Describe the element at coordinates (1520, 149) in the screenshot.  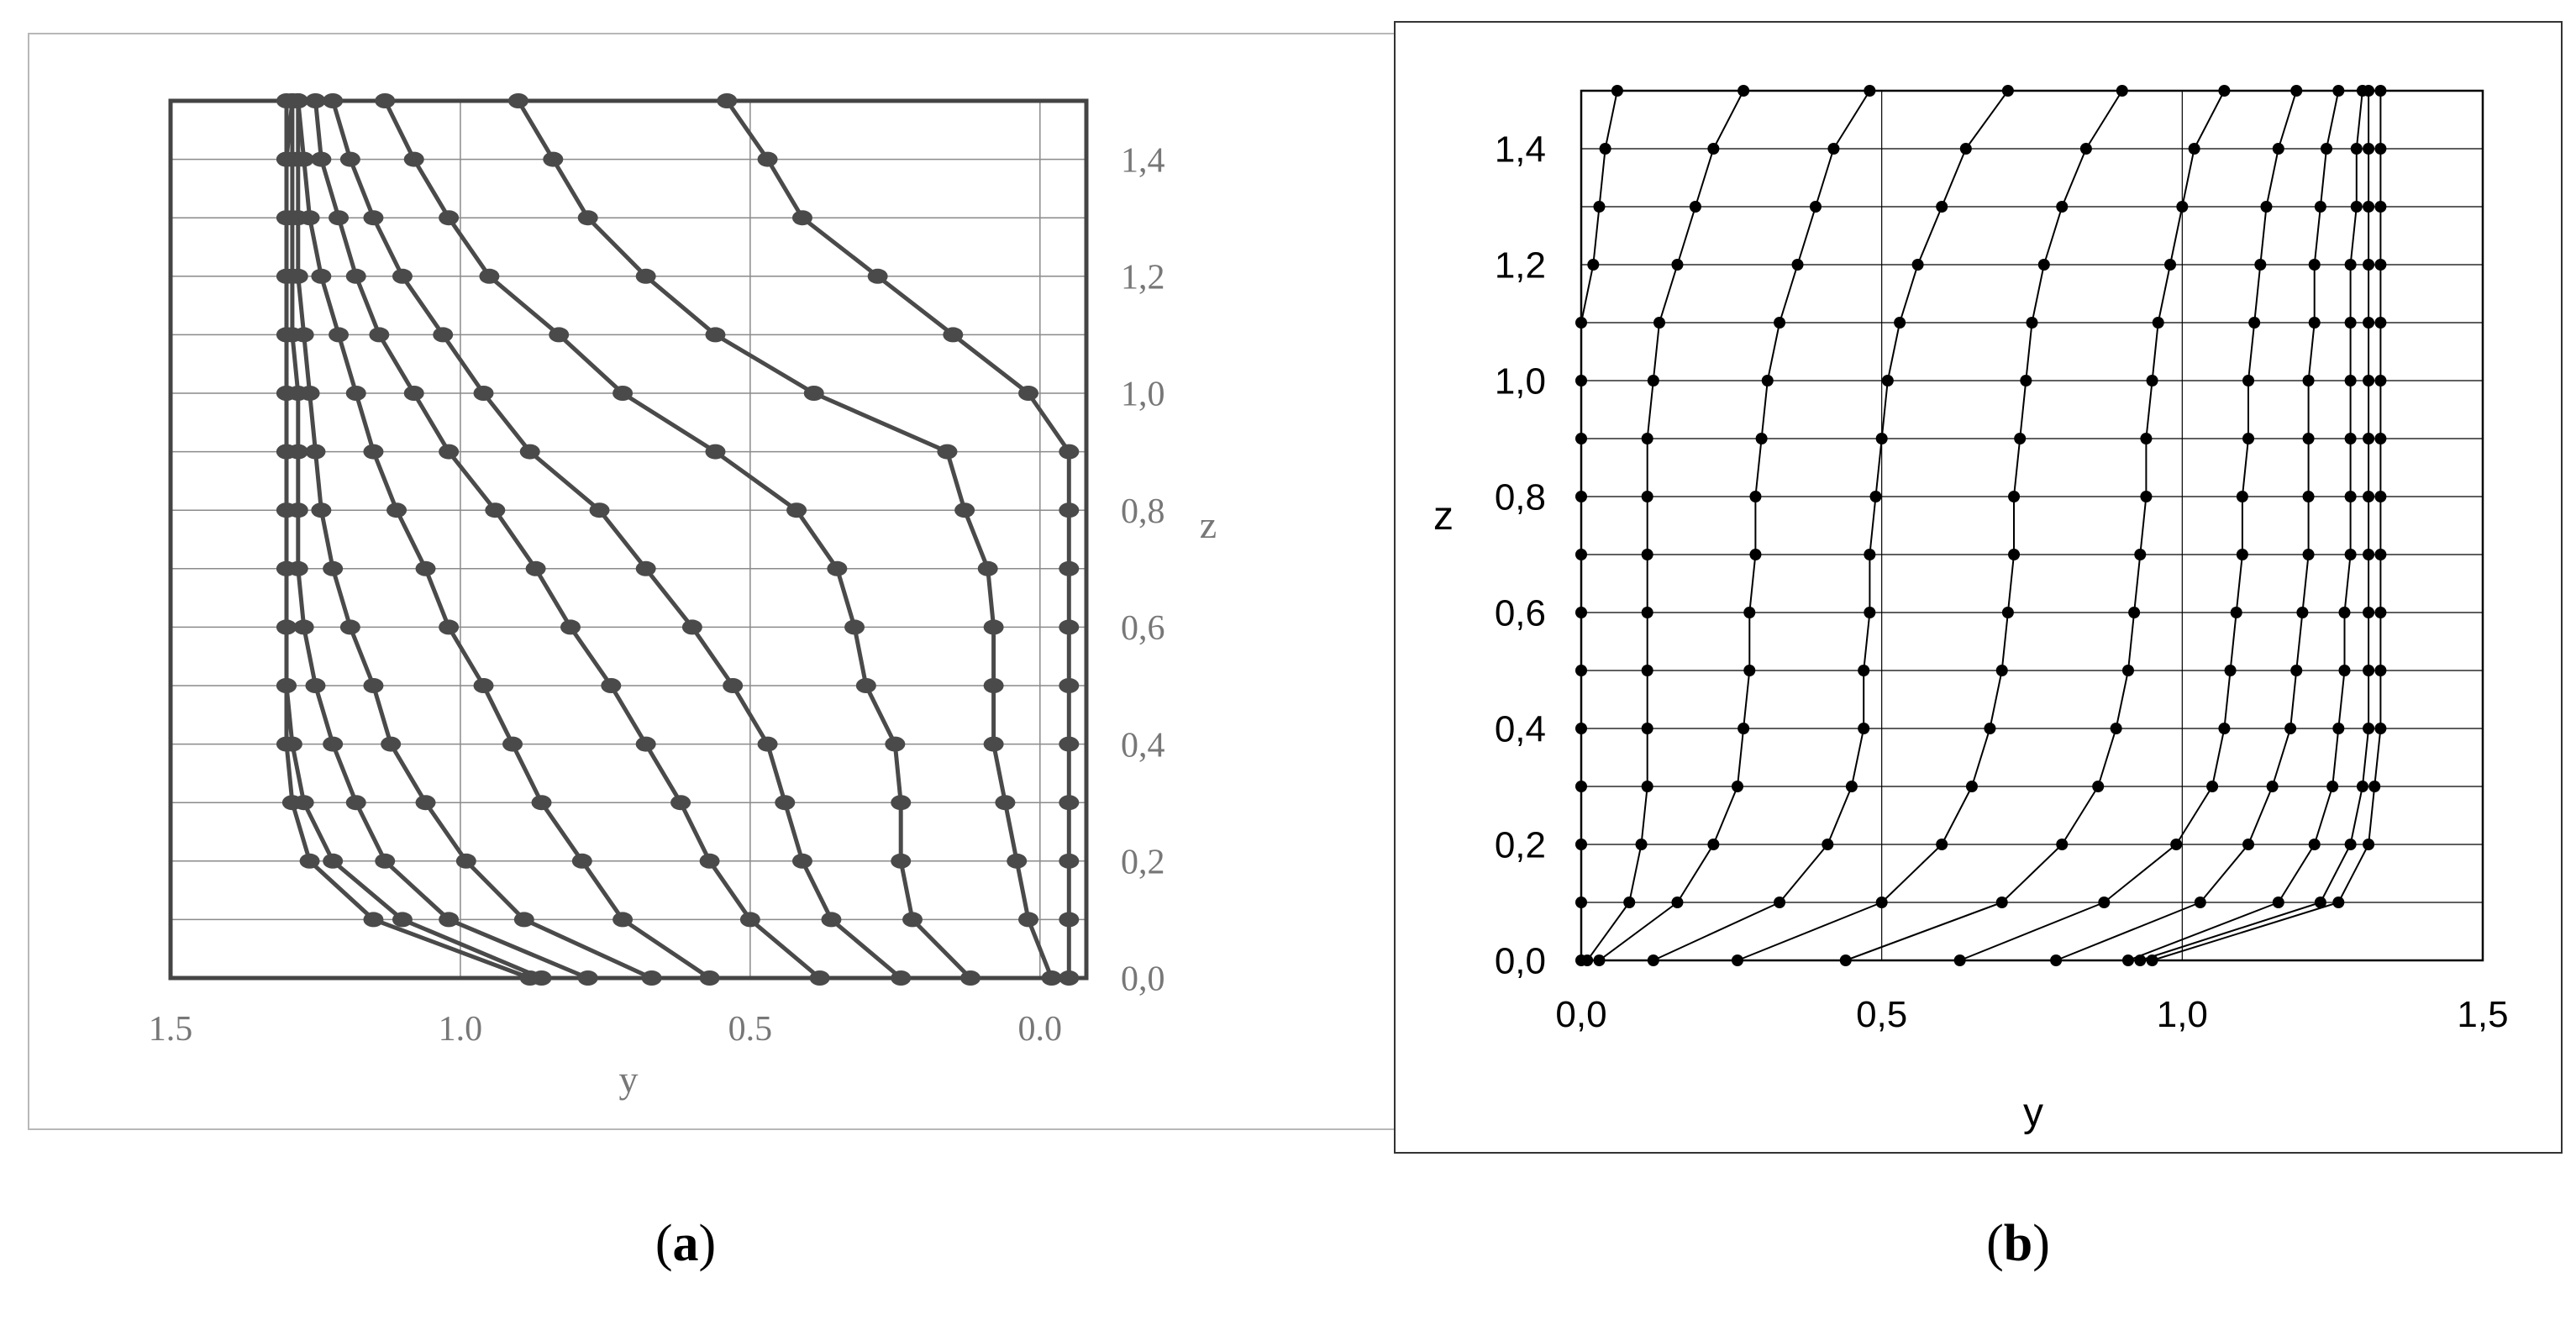
I see `y-tick-label: 1,4` at that location.